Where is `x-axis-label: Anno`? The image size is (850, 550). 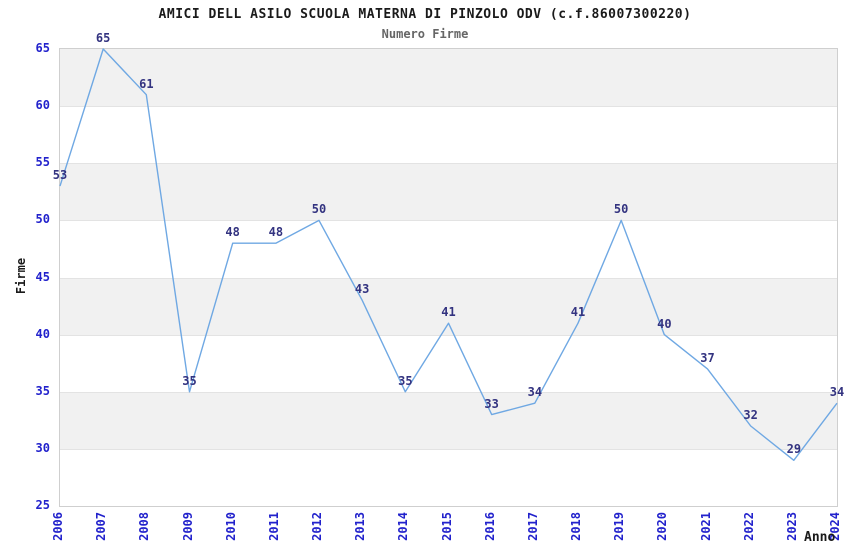 x-axis-label: Anno is located at coordinates (820, 537).